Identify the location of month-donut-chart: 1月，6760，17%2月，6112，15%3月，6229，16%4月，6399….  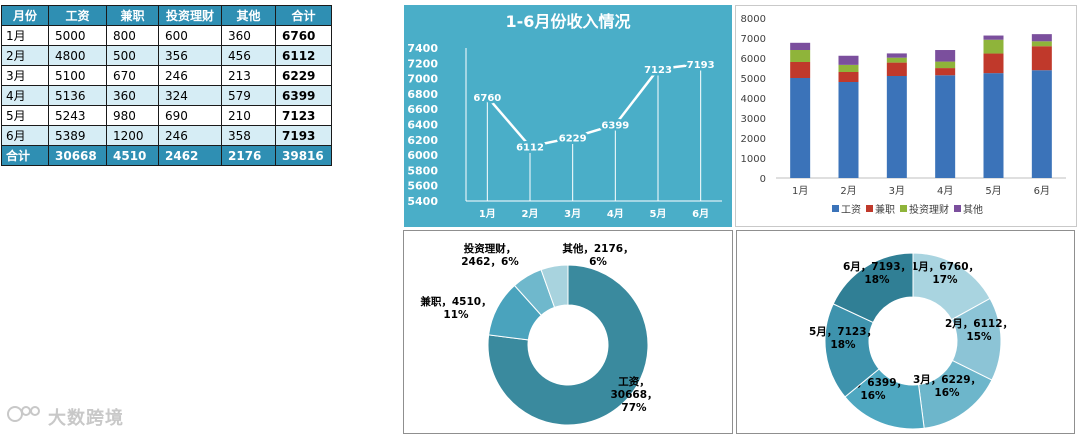
(911, 341).